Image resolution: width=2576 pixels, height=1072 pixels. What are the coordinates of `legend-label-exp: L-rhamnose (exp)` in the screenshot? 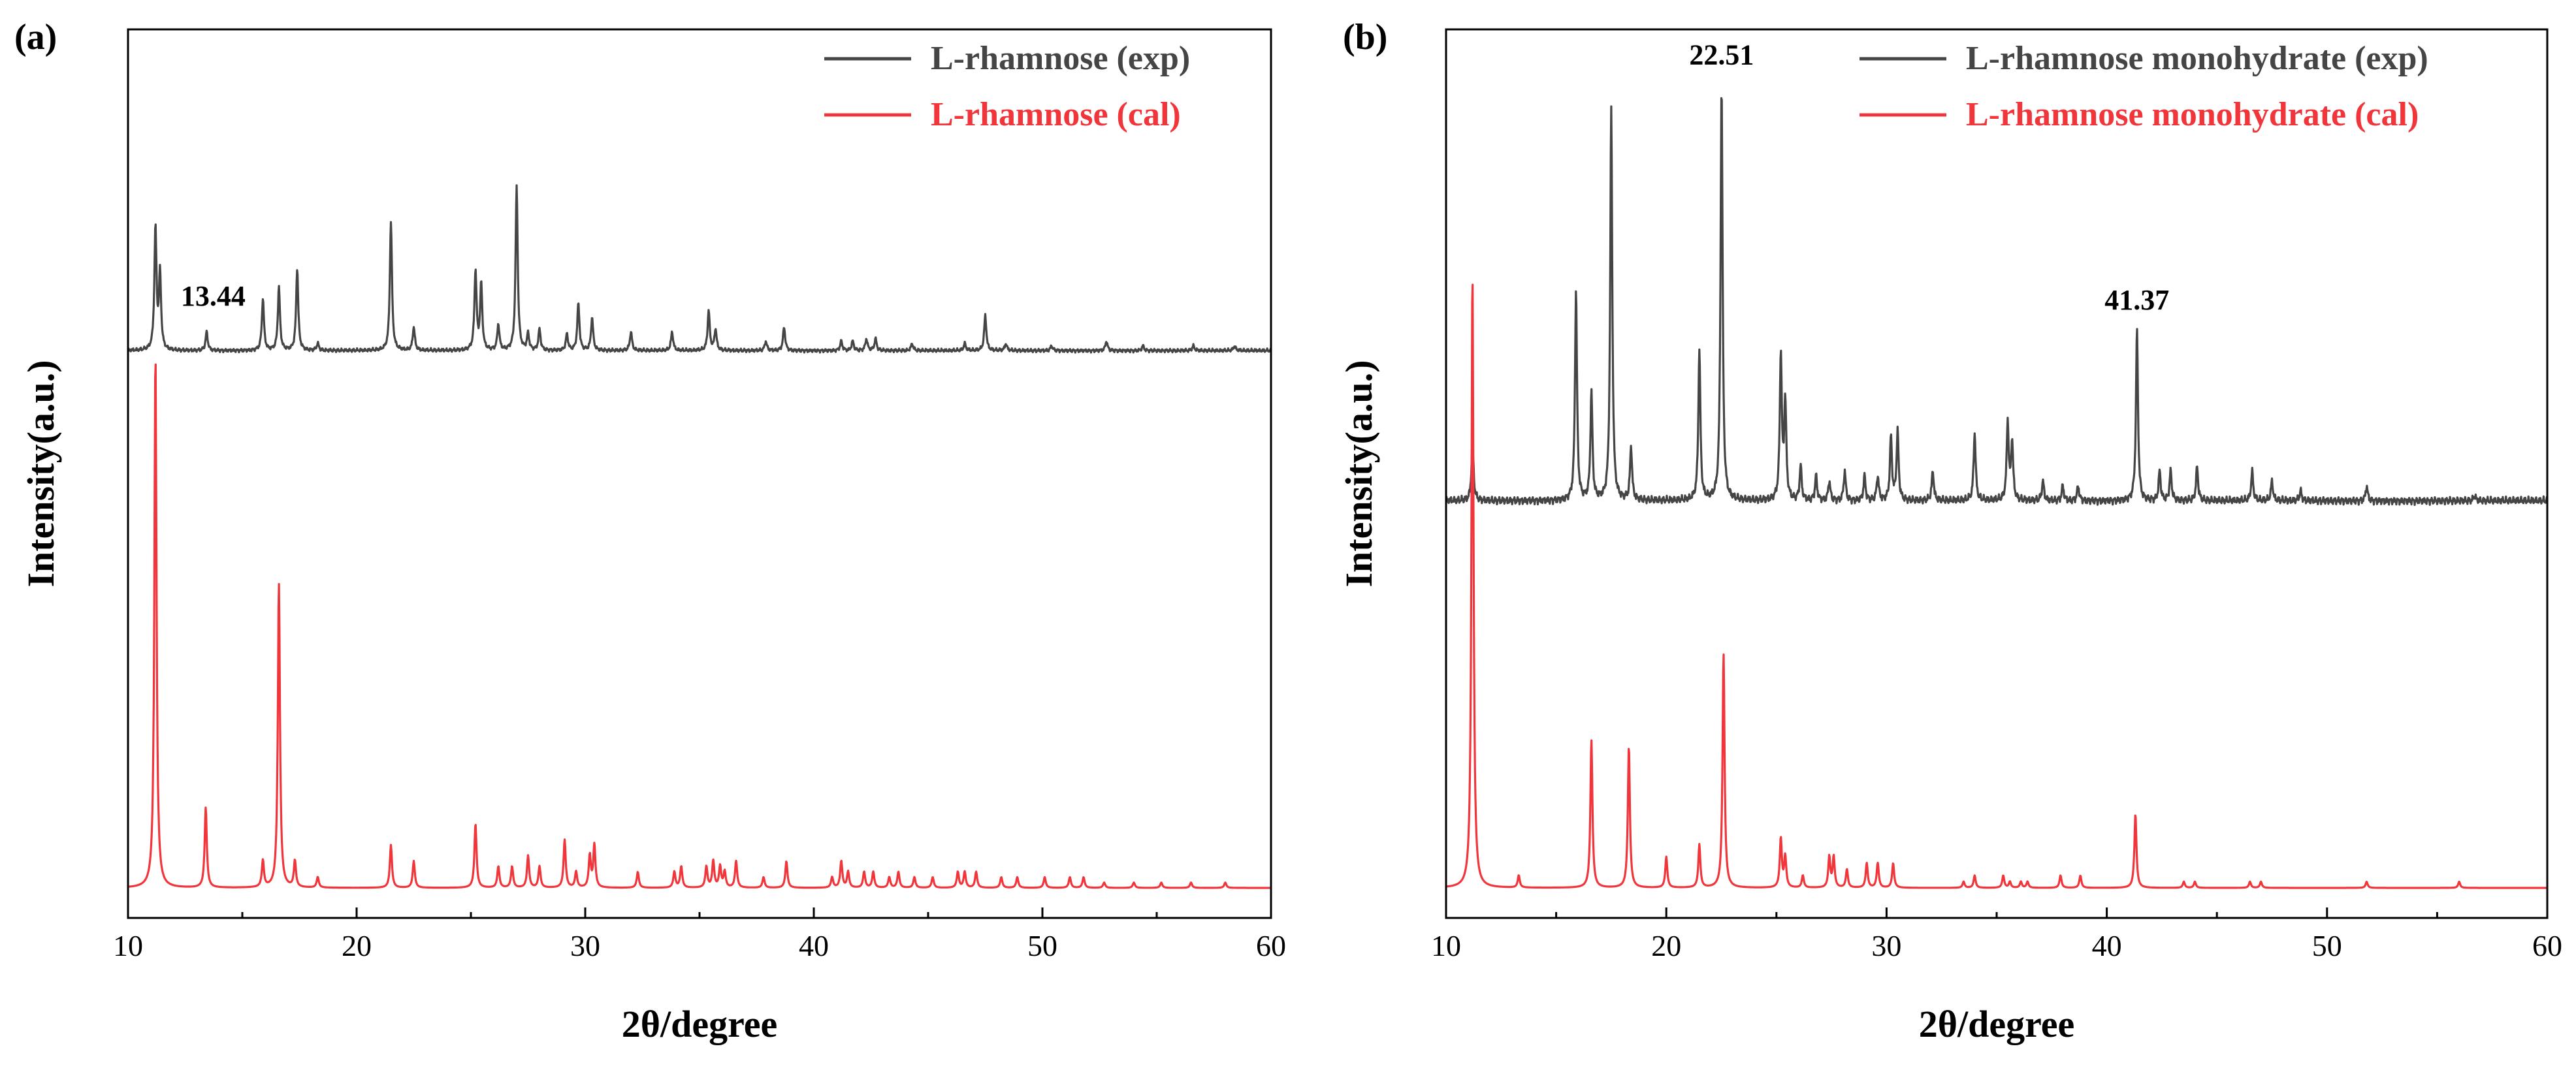 It's located at (1060, 58).